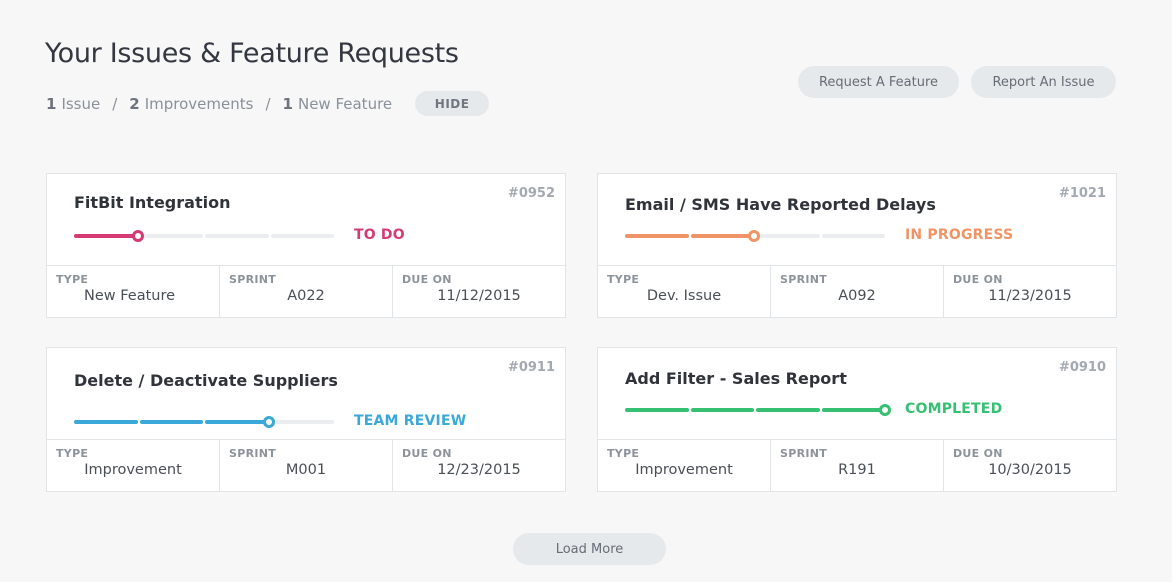  I want to click on issue-number: #1021, so click(1082, 193).